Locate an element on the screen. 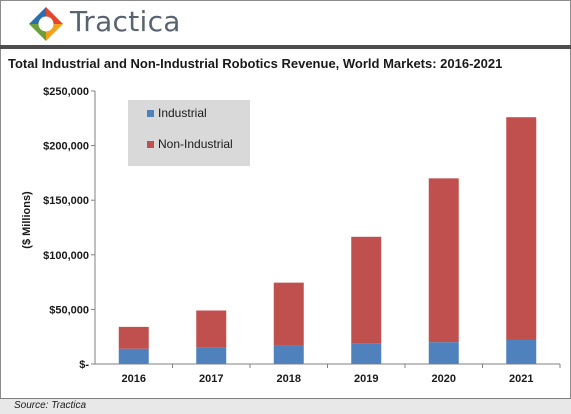  y-tick-label: $250,000 is located at coordinates (66, 92).